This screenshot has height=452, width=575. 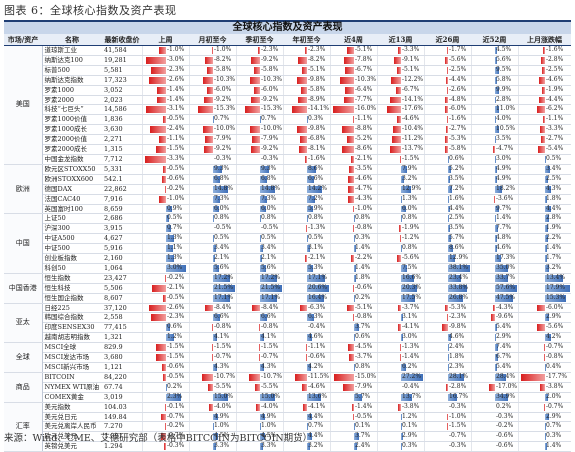 What do you see at coordinates (306, 288) in the screenshot?
I see `change-cell: 20.6%` at bounding box center [306, 288].